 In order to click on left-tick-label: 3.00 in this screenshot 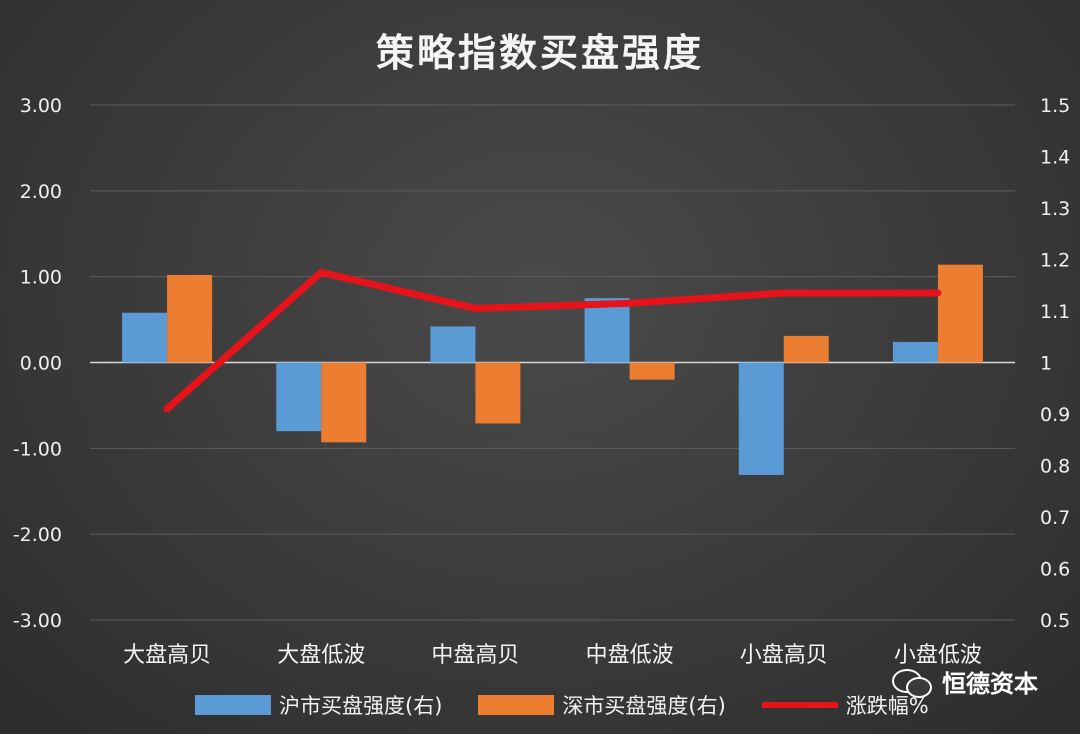, I will do `click(41, 106)`.